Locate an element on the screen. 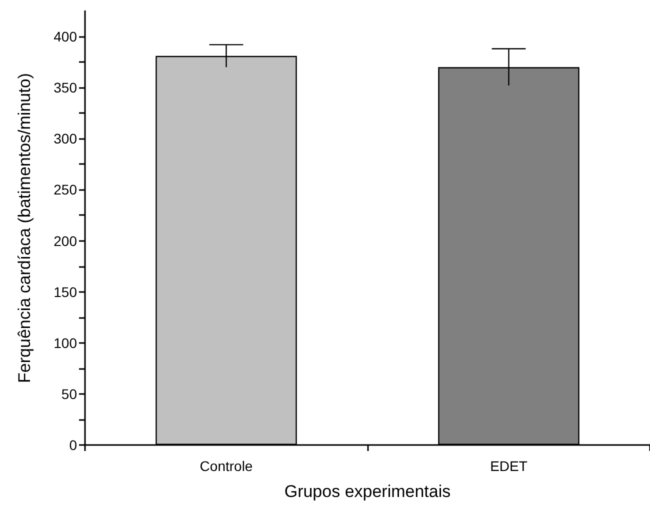  x-axis-title: Grupos experimentais is located at coordinates (367, 491).